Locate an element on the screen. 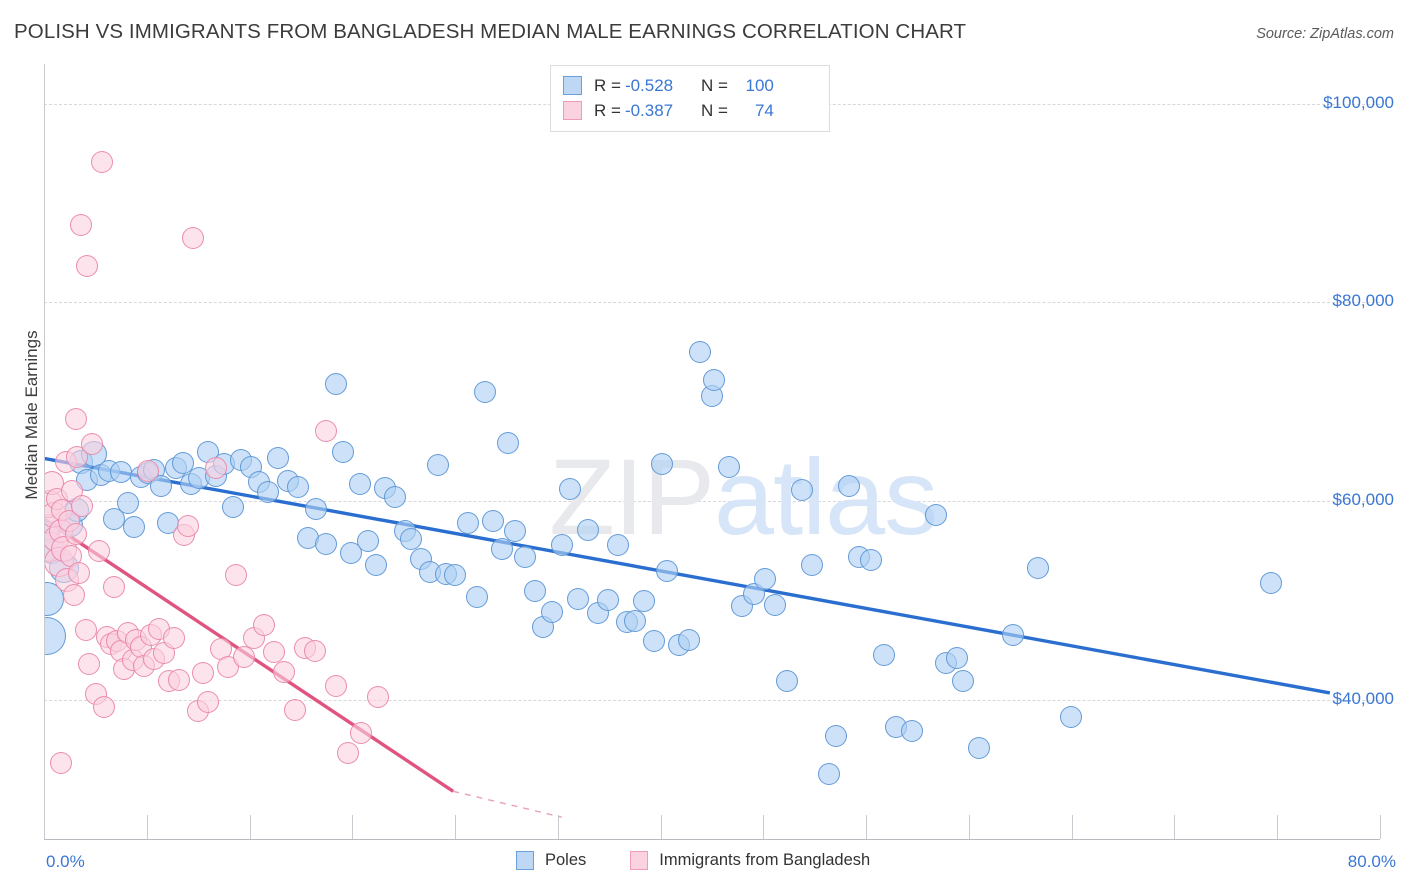 The width and height of the screenshot is (1406, 892). legend-label-poles: Poles is located at coordinates (566, 860).